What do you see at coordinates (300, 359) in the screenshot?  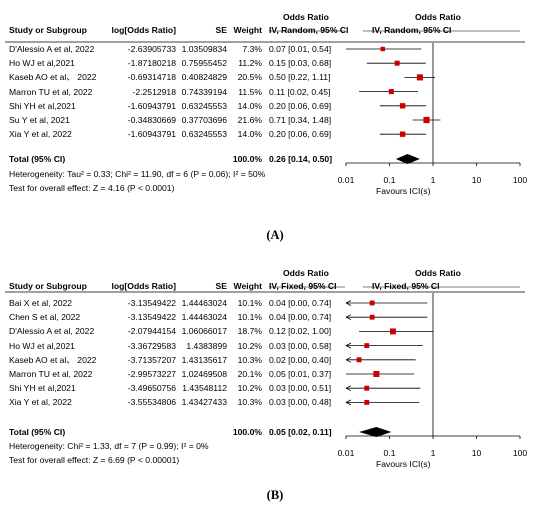 I see `study-ci: 0.02 [0.00, 0.40]` at bounding box center [300, 359].